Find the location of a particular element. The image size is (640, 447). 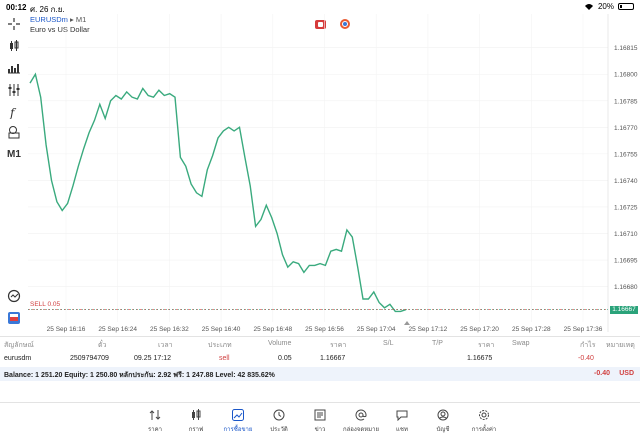

x-tick-label: 25 Sep 16:24 is located at coordinates (117, 329).